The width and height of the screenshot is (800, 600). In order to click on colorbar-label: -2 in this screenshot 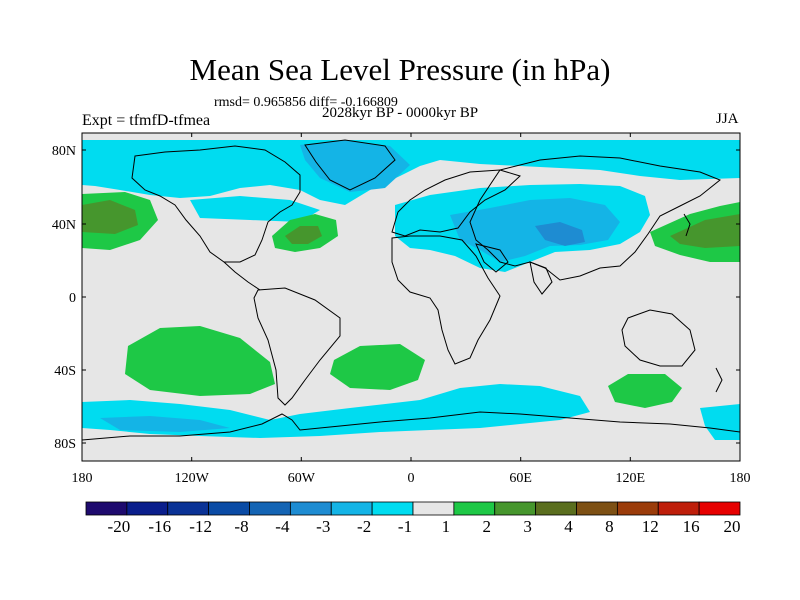, I will do `click(364, 526)`.